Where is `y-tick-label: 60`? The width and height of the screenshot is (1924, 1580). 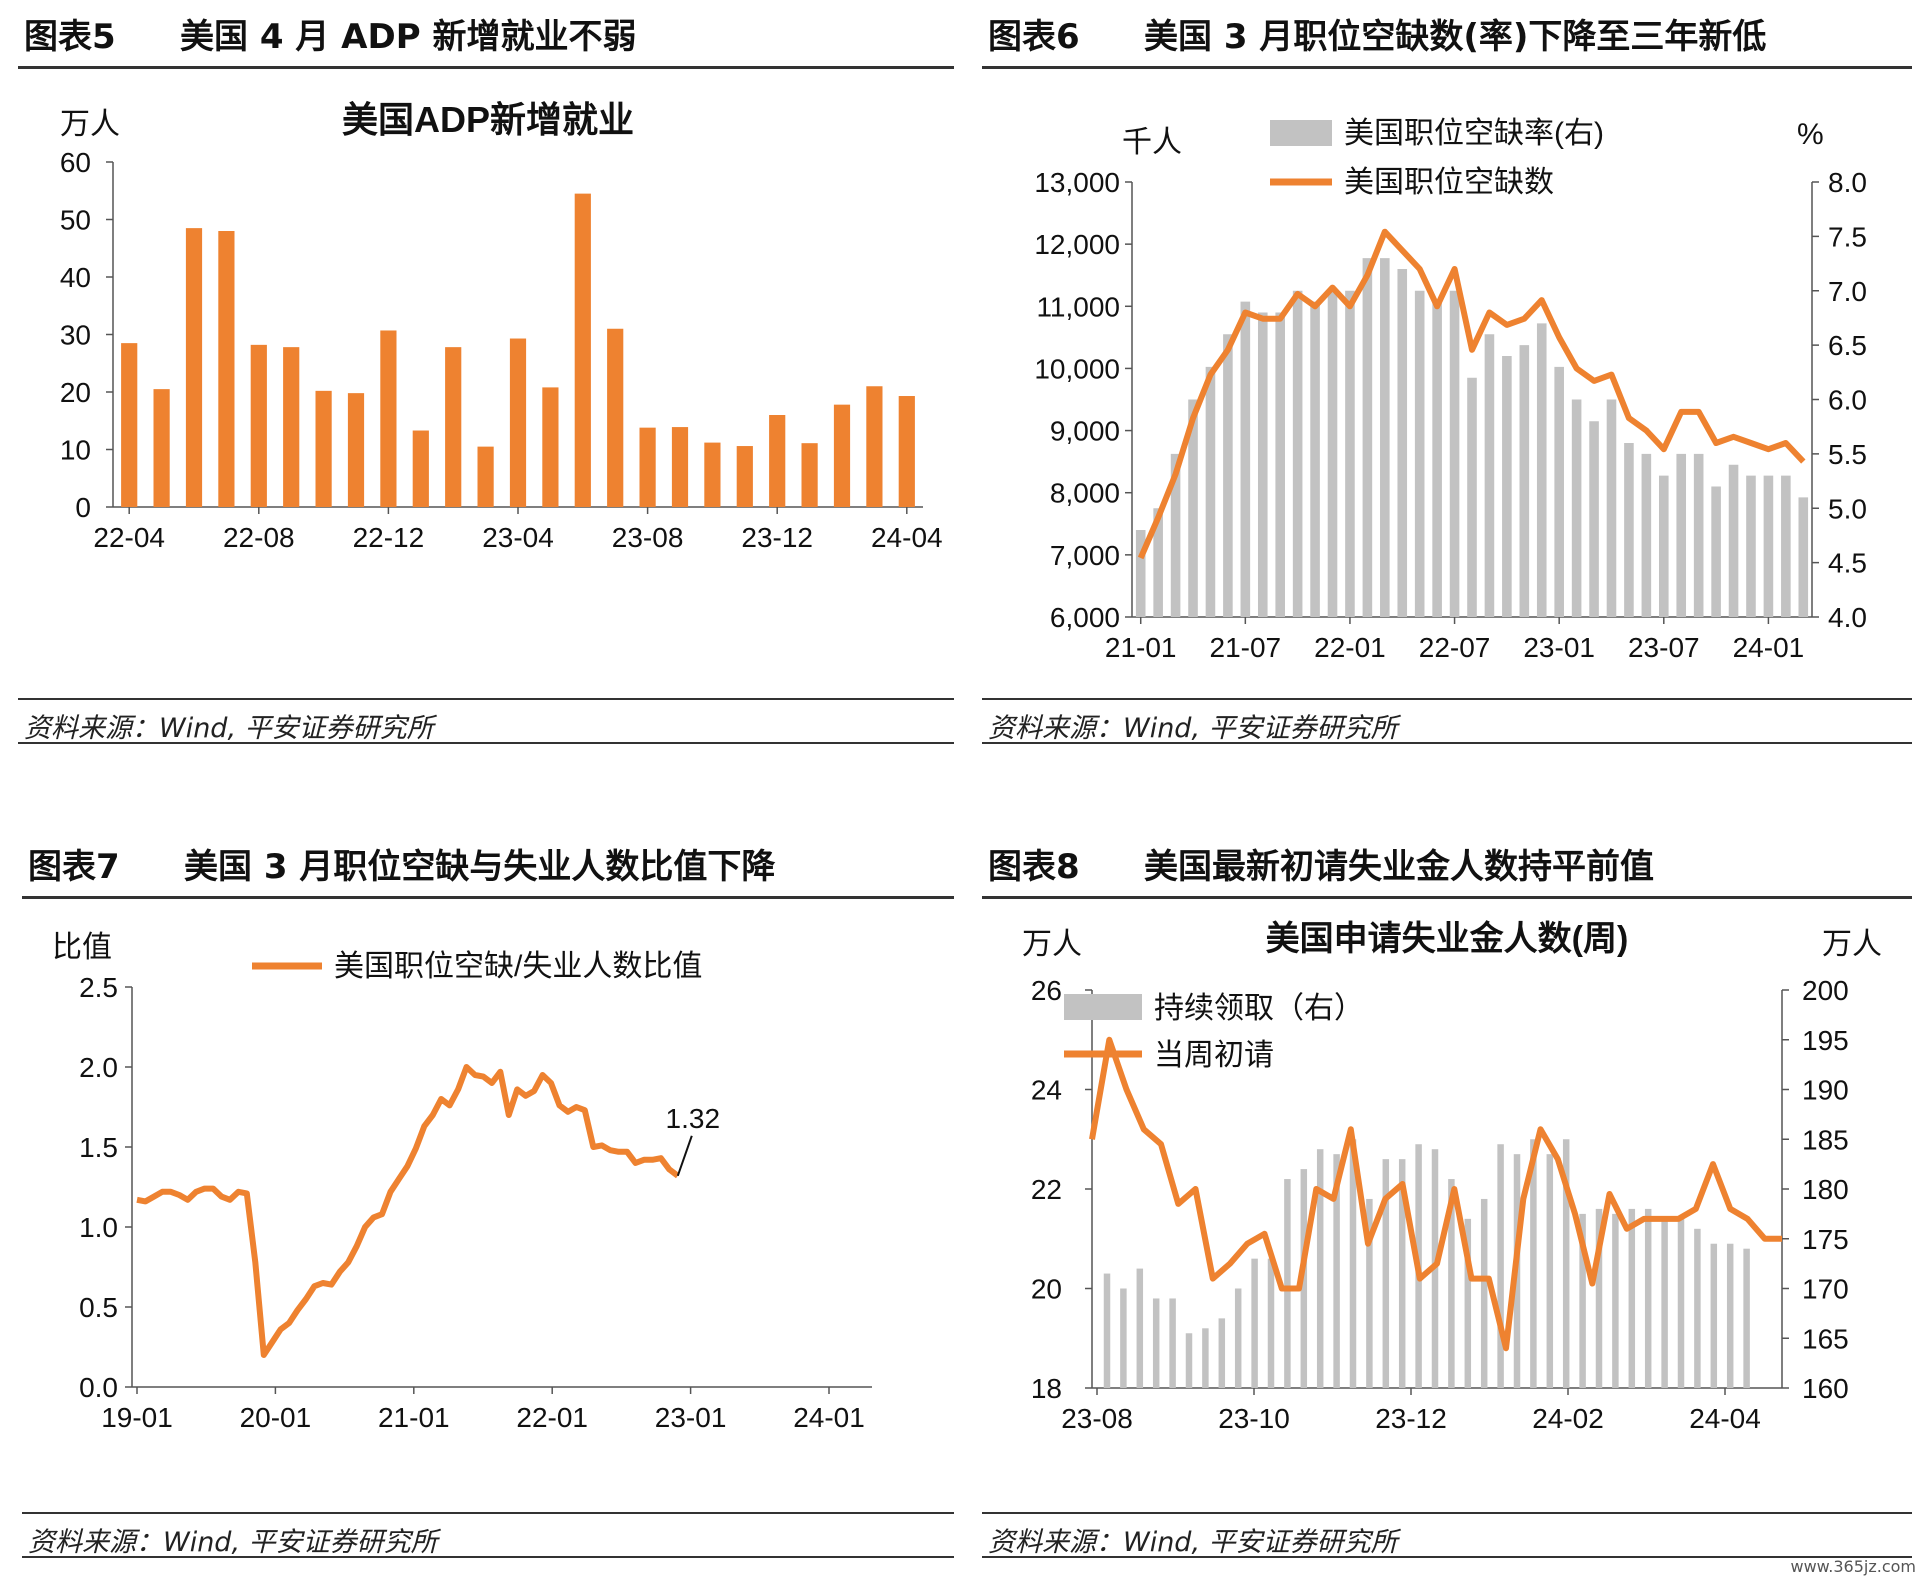 y-tick-label: 60 is located at coordinates (75, 162).